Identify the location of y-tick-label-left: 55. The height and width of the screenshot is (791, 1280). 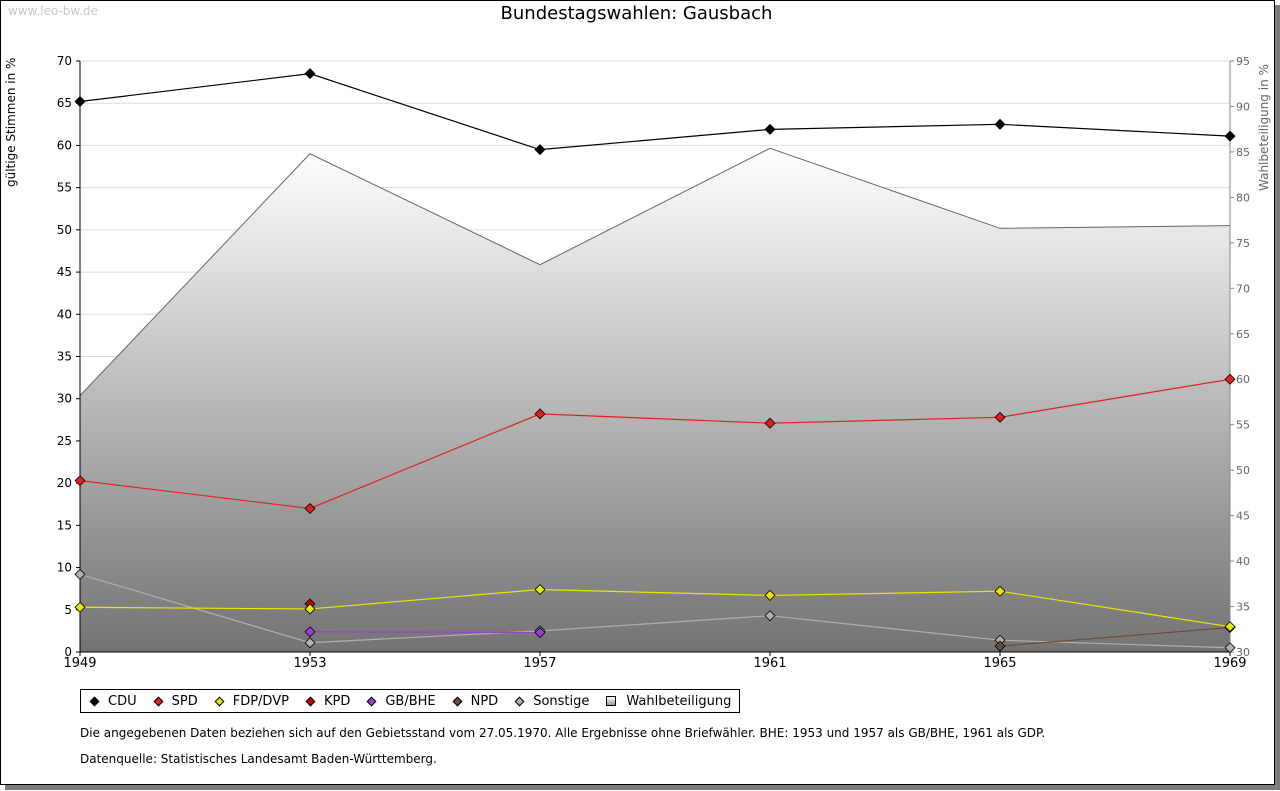
(64, 188).